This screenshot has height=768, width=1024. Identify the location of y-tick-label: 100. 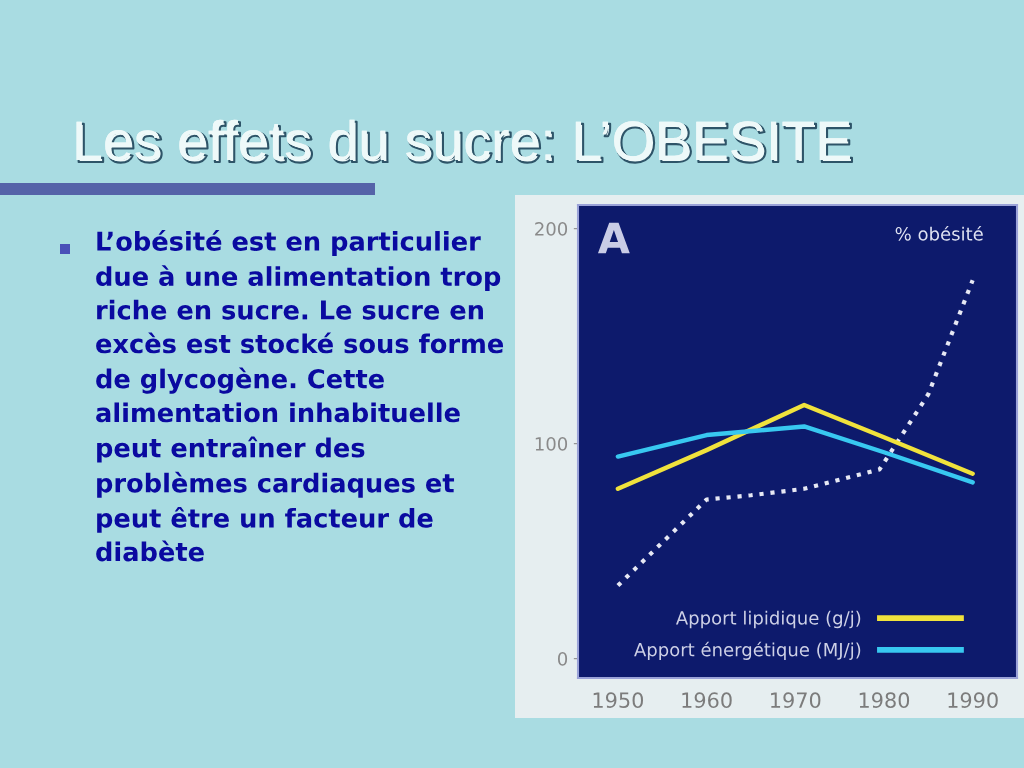
(551, 444).